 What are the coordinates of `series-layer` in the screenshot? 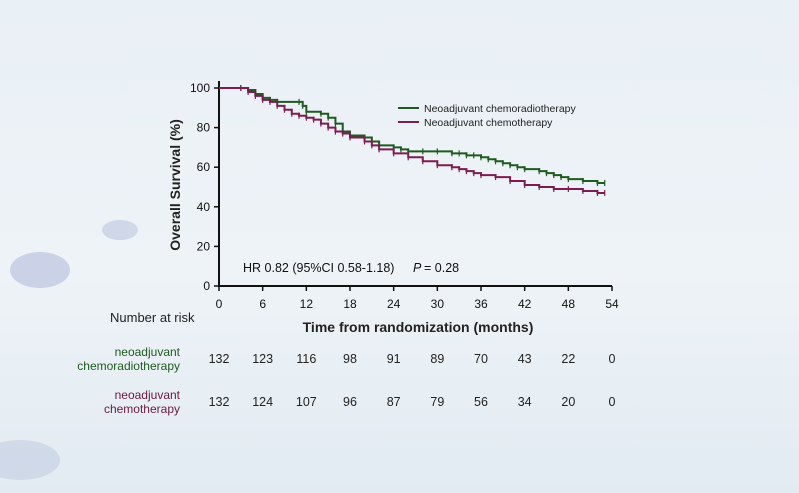 It's located at (412, 140).